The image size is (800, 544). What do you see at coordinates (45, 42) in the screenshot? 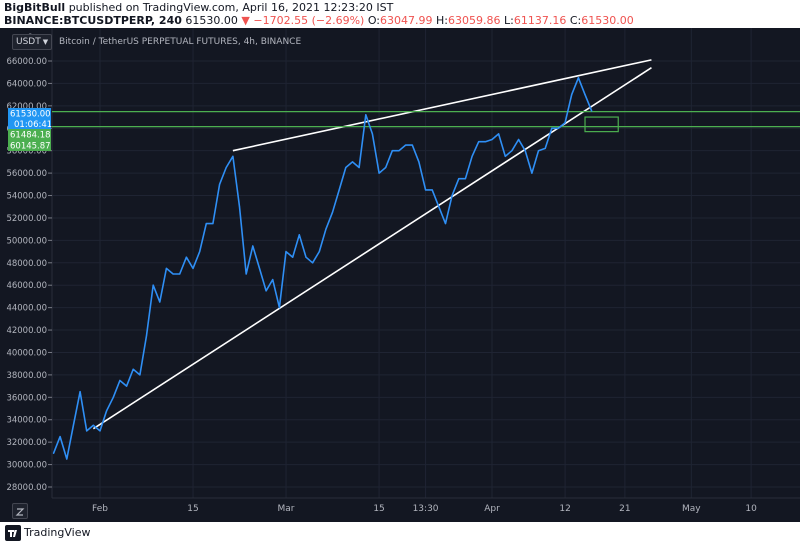
I see `chevron-down-icon: ▼` at bounding box center [45, 42].